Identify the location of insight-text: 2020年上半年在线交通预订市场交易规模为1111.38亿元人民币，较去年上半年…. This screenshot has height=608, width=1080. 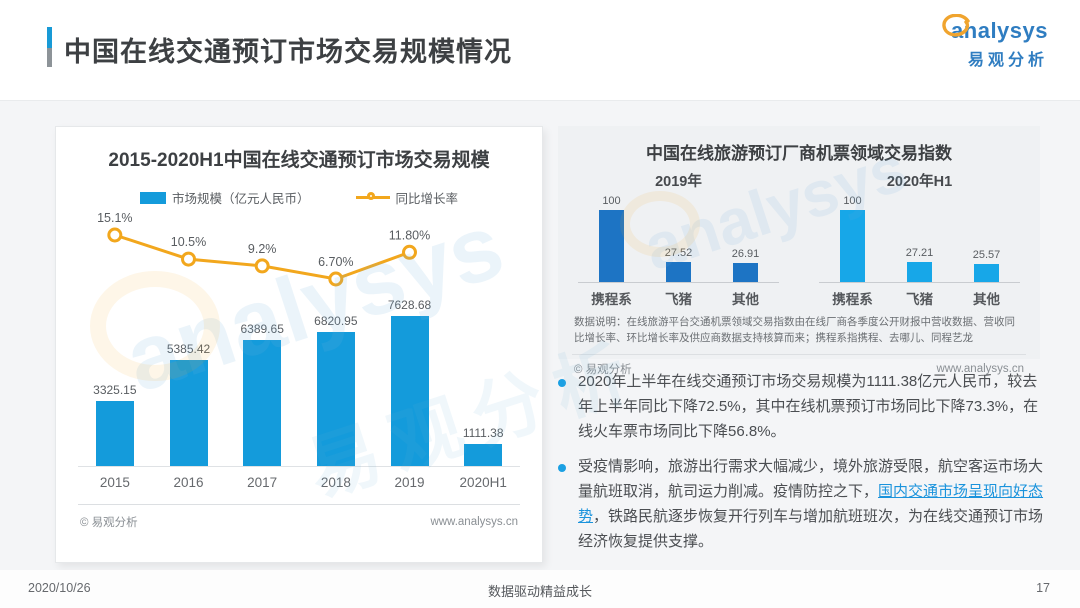
(813, 407).